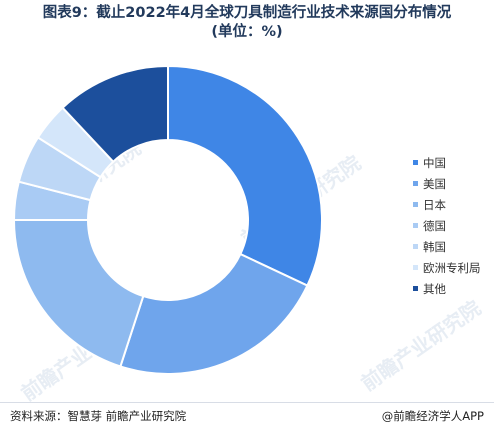 This screenshot has height=429, width=494. Describe the element at coordinates (247, 23) in the screenshot. I see `chart-title: 图表9：截止2022年4月全球刀具制造行业技术来源国分布情况 (单位：%)` at that location.